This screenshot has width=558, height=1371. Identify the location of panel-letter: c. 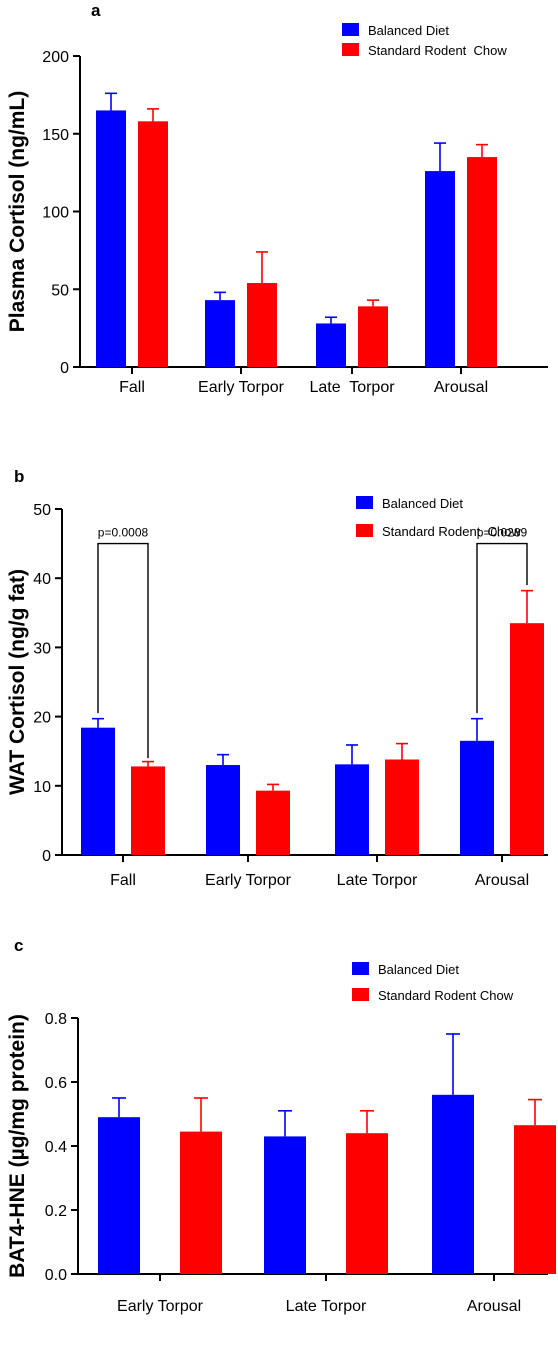
(18, 945).